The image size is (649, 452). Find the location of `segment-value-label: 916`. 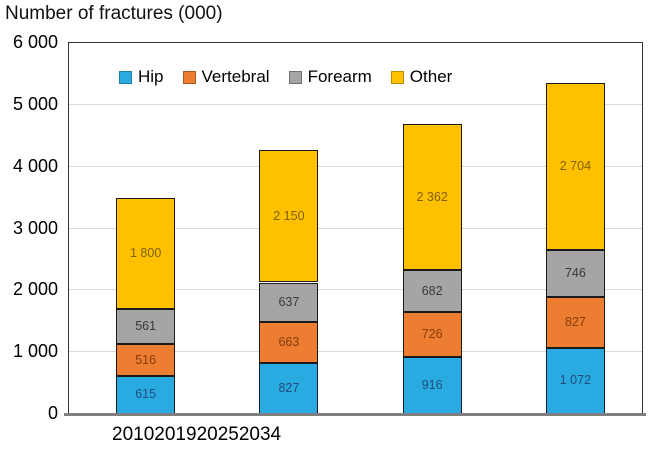

segment-value-label: 916 is located at coordinates (432, 385).